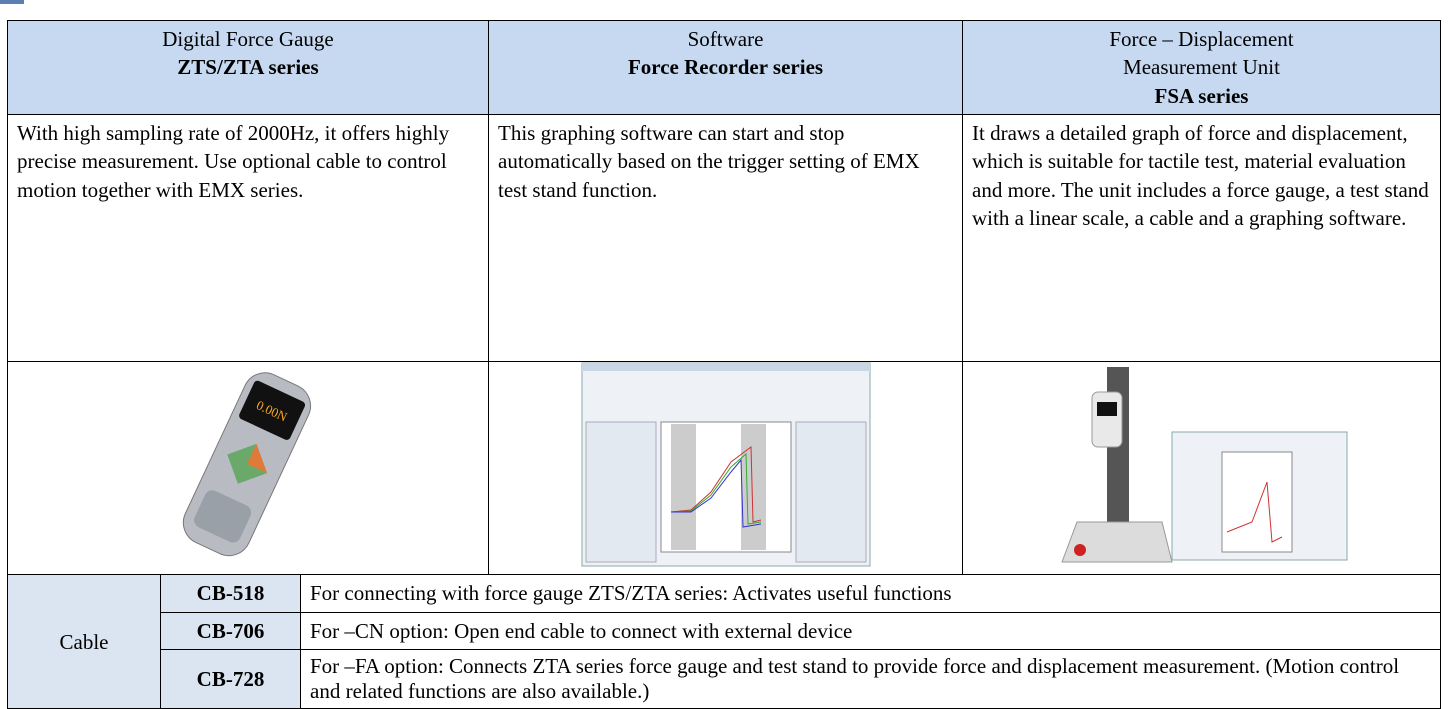 The height and width of the screenshot is (709, 1449). I want to click on software-screenshot, so click(725, 464).